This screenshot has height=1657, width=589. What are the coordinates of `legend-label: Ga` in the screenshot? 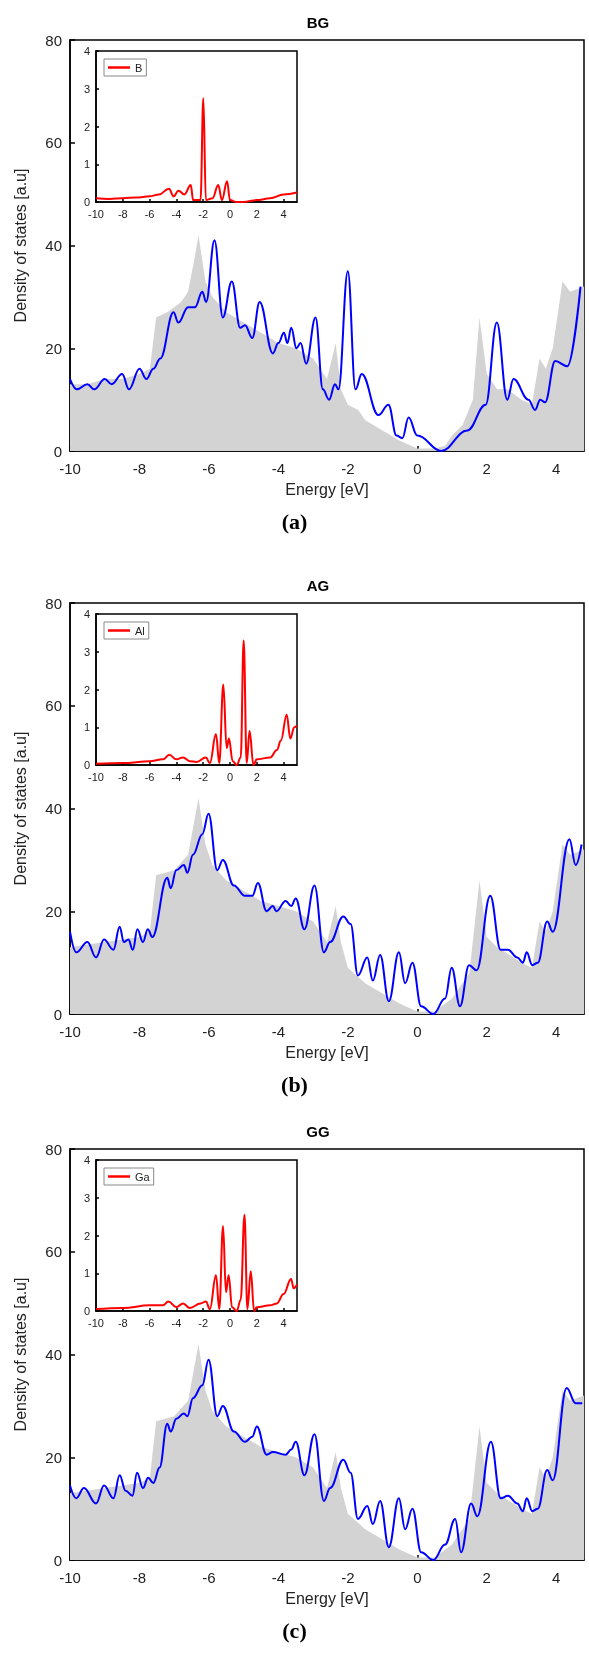 It's located at (143, 1176).